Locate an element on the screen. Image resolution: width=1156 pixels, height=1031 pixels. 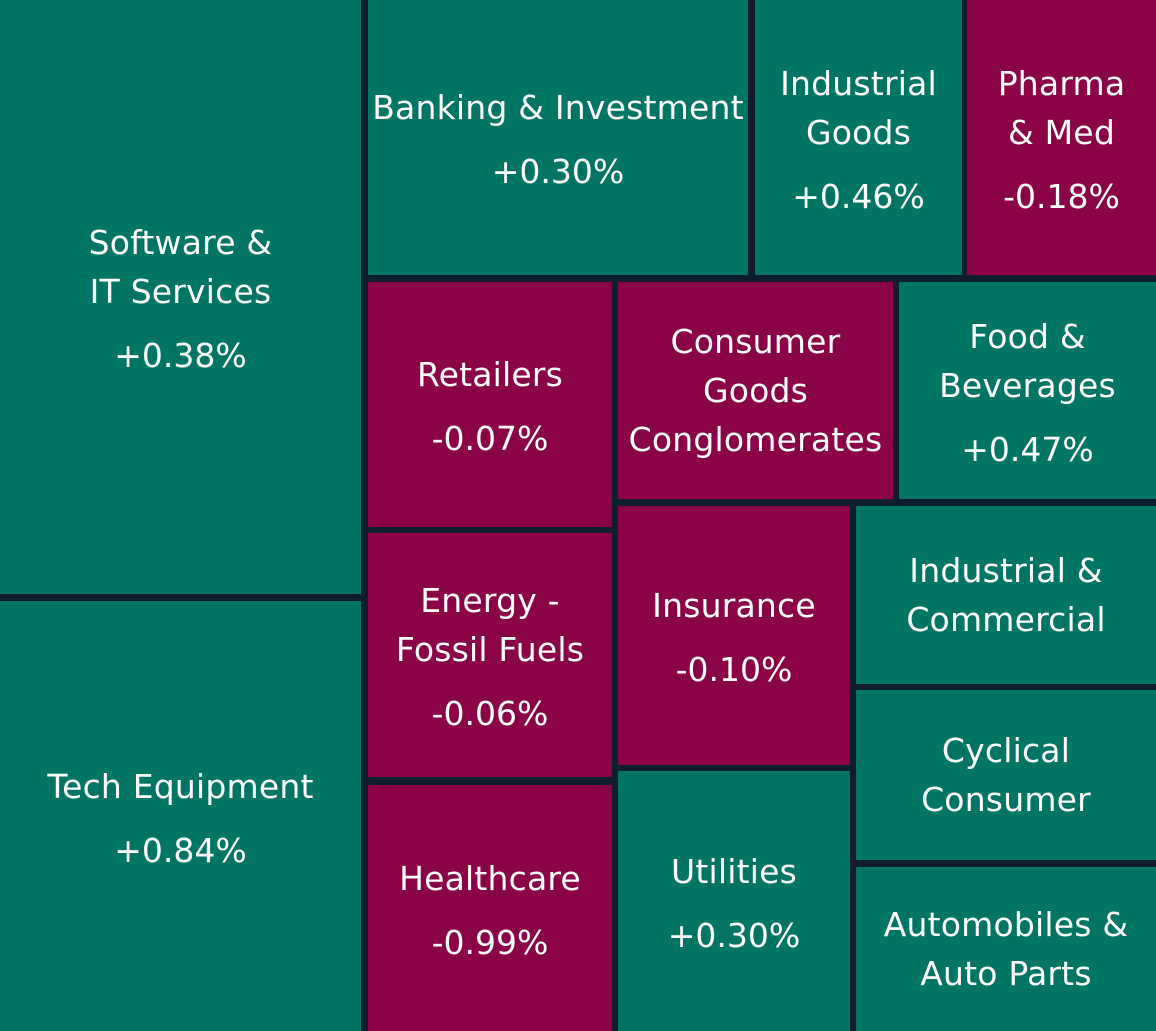
tile-label: Consumer Goods Conglomerates is located at coordinates (755, 390).